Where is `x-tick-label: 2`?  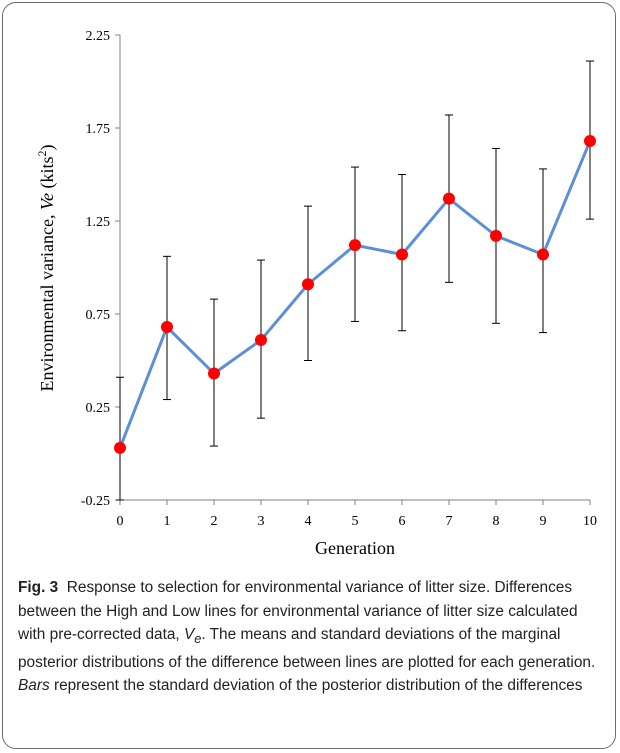
x-tick-label: 2 is located at coordinates (214, 521).